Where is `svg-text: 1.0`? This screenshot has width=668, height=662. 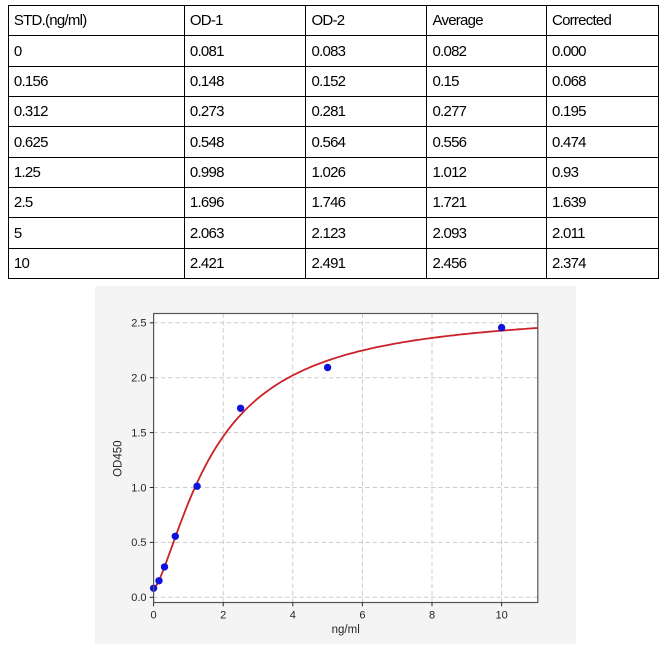
svg-text: 1.0 is located at coordinates (138, 488).